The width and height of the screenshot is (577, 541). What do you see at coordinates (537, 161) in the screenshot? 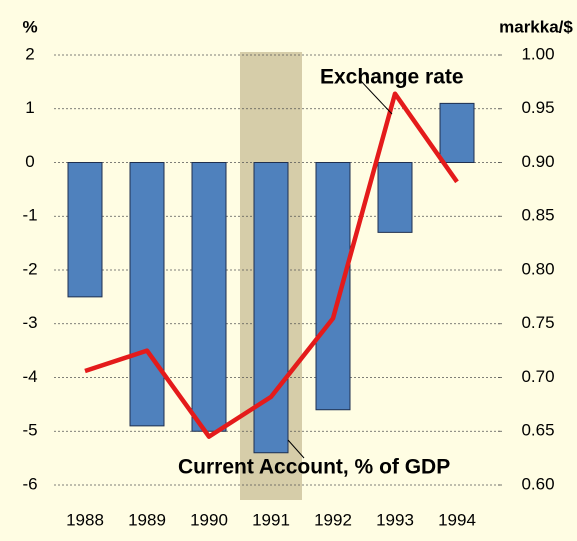
I see `y2-tick-label: 0.90` at bounding box center [537, 161].